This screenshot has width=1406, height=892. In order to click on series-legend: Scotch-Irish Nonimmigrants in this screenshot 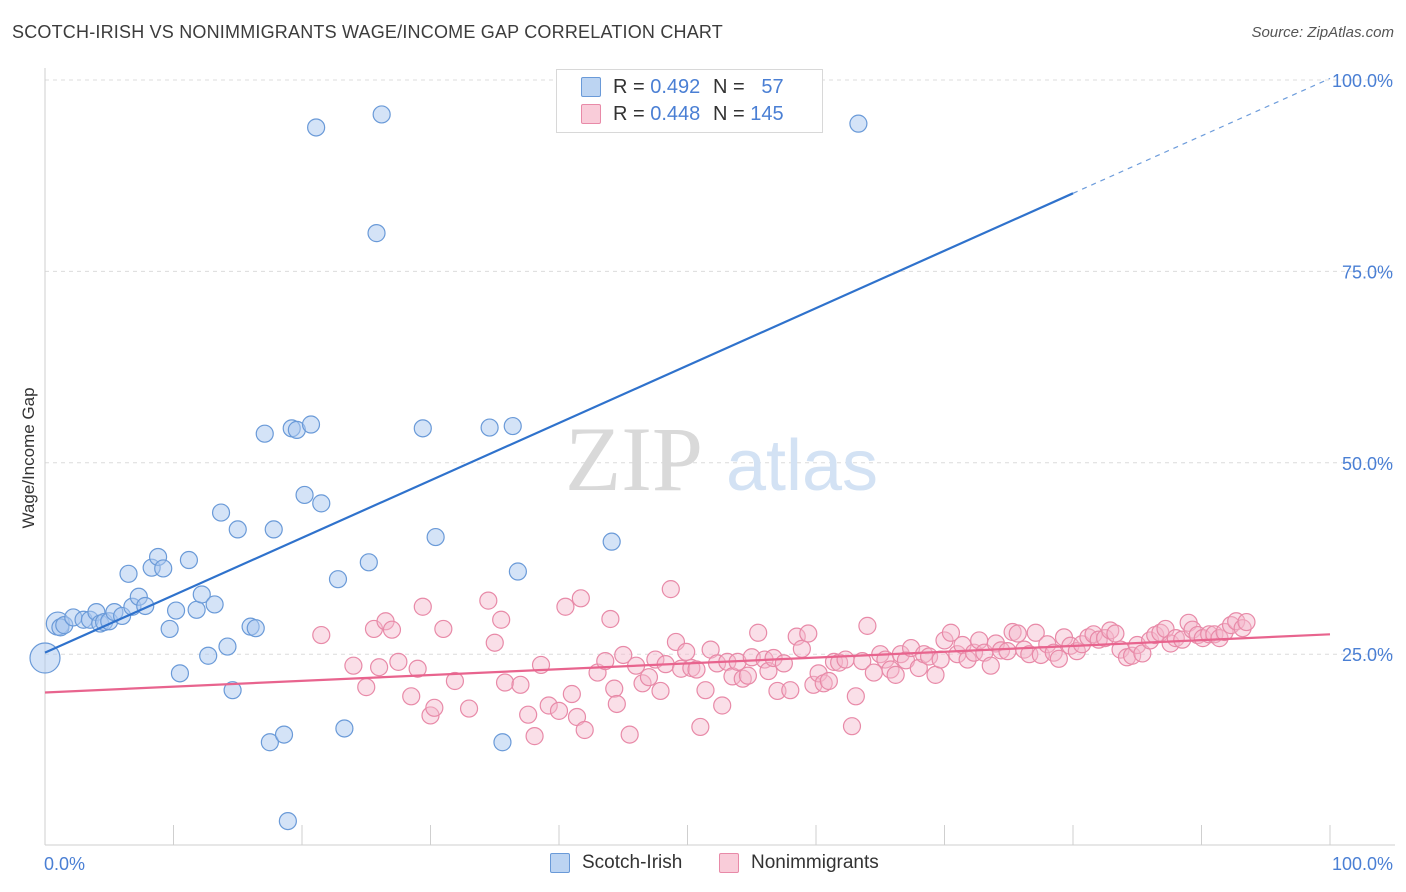, I will do `click(703, 864)`.